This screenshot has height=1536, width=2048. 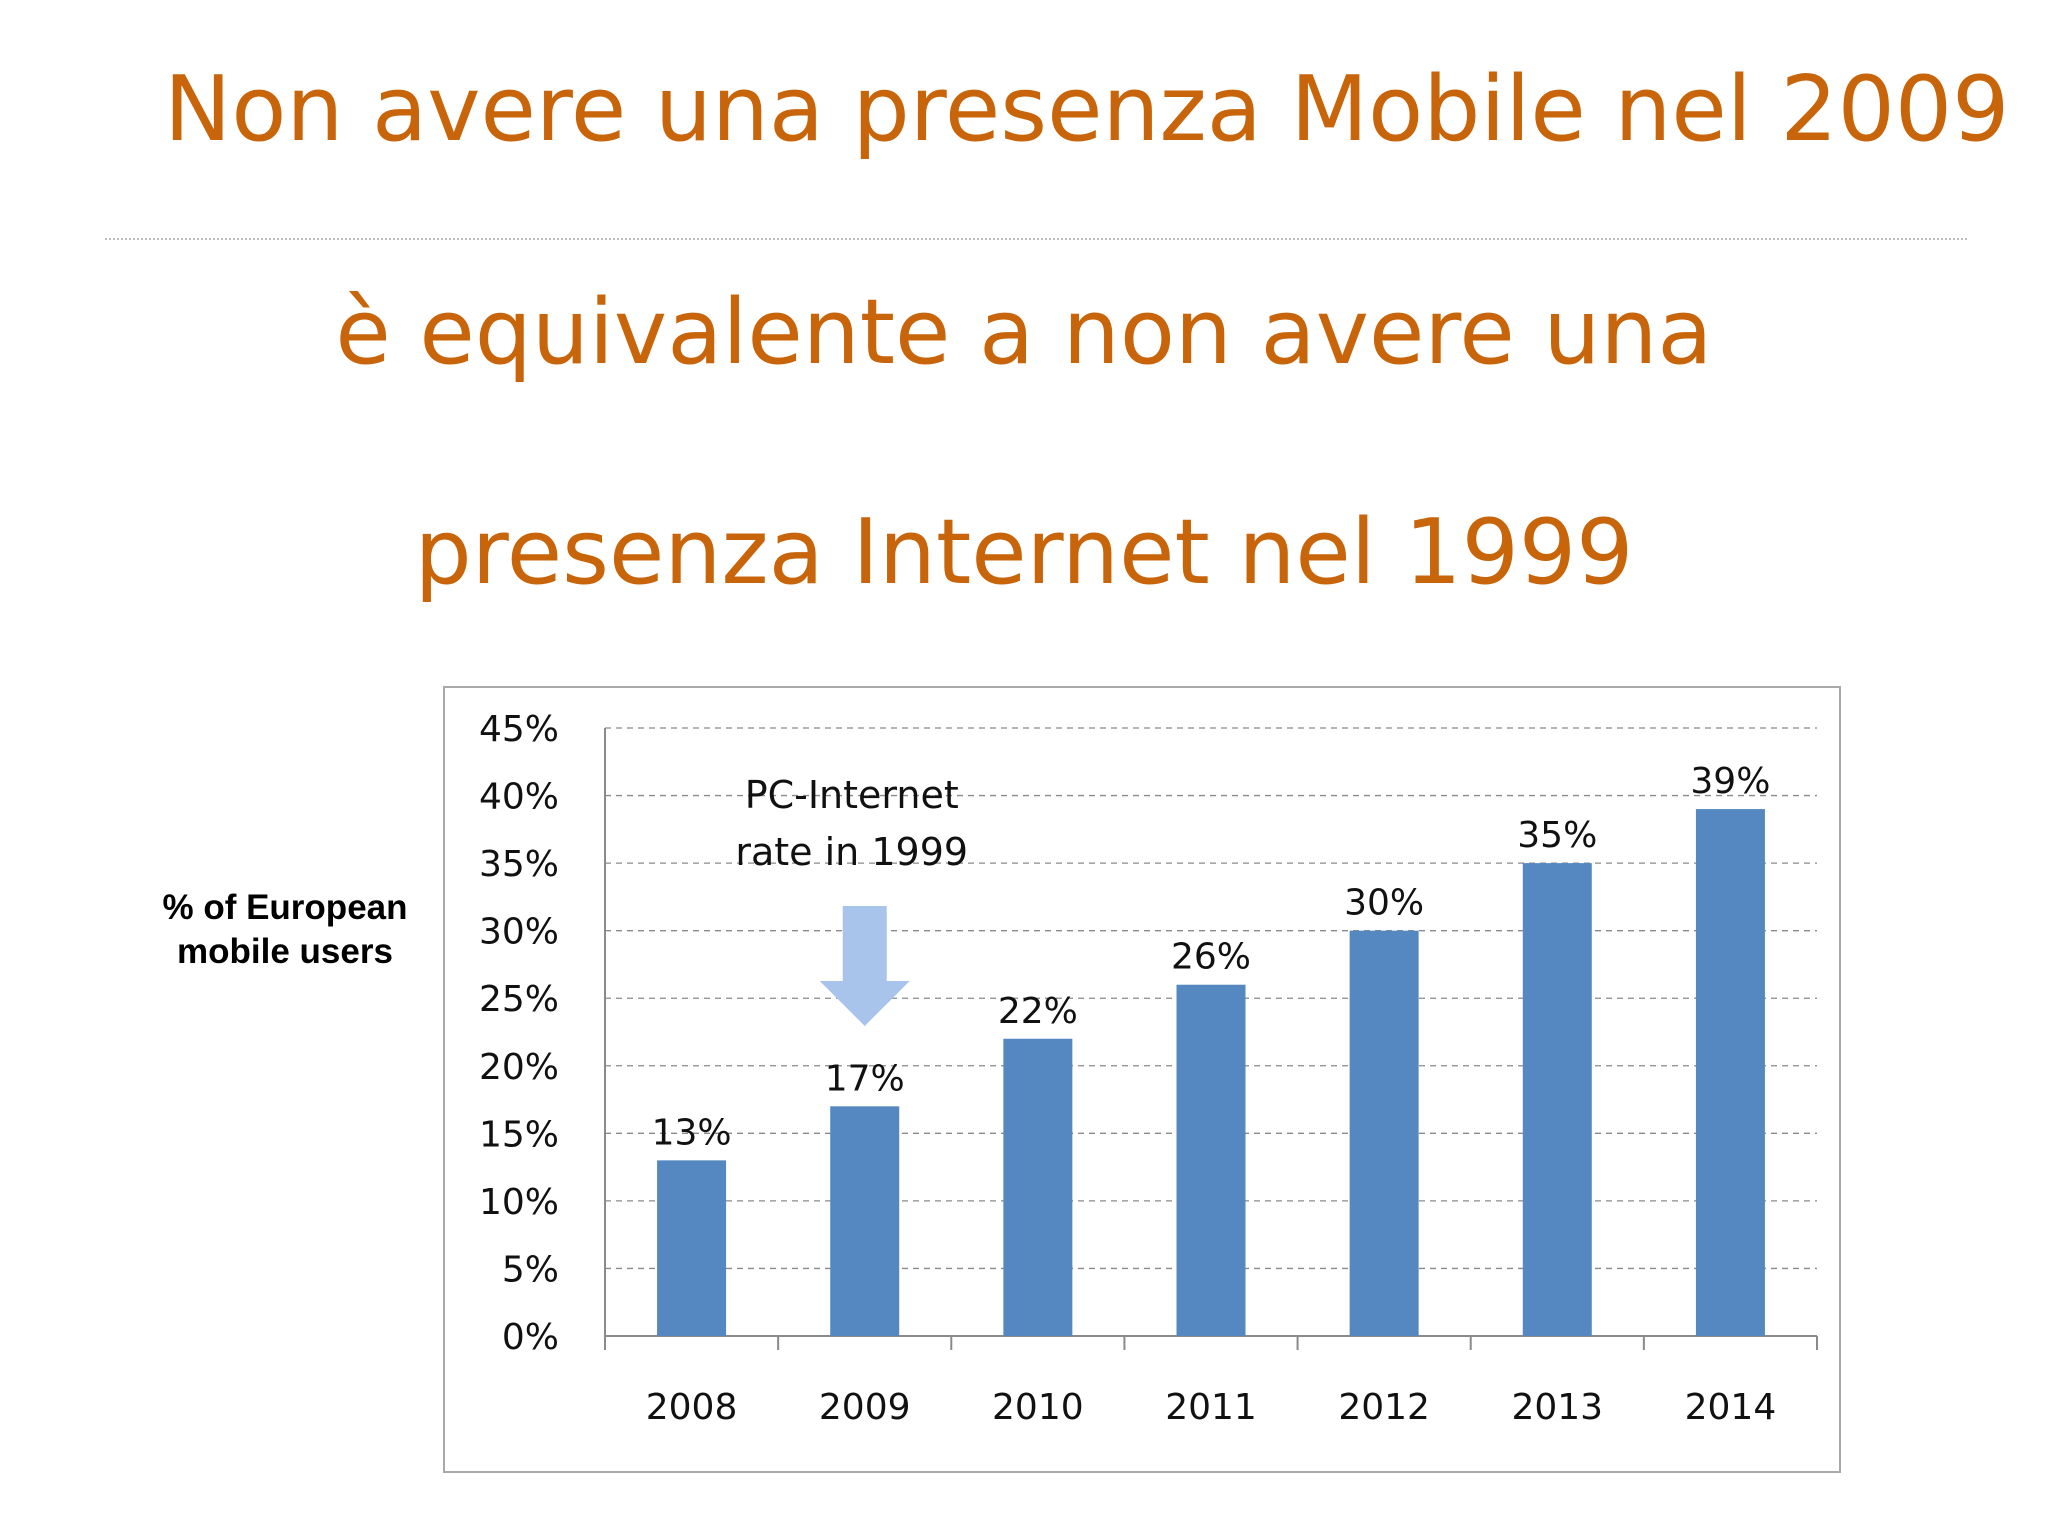 I want to click on annotation-text-line-1: PC-Internet, so click(x=852, y=795).